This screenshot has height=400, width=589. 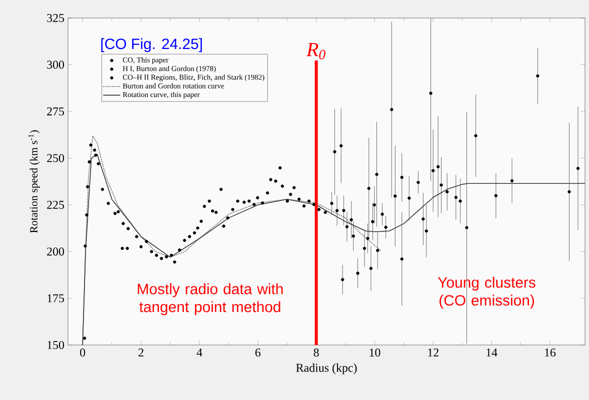 What do you see at coordinates (55, 111) in the screenshot?
I see `y-tick-label: 275` at bounding box center [55, 111].